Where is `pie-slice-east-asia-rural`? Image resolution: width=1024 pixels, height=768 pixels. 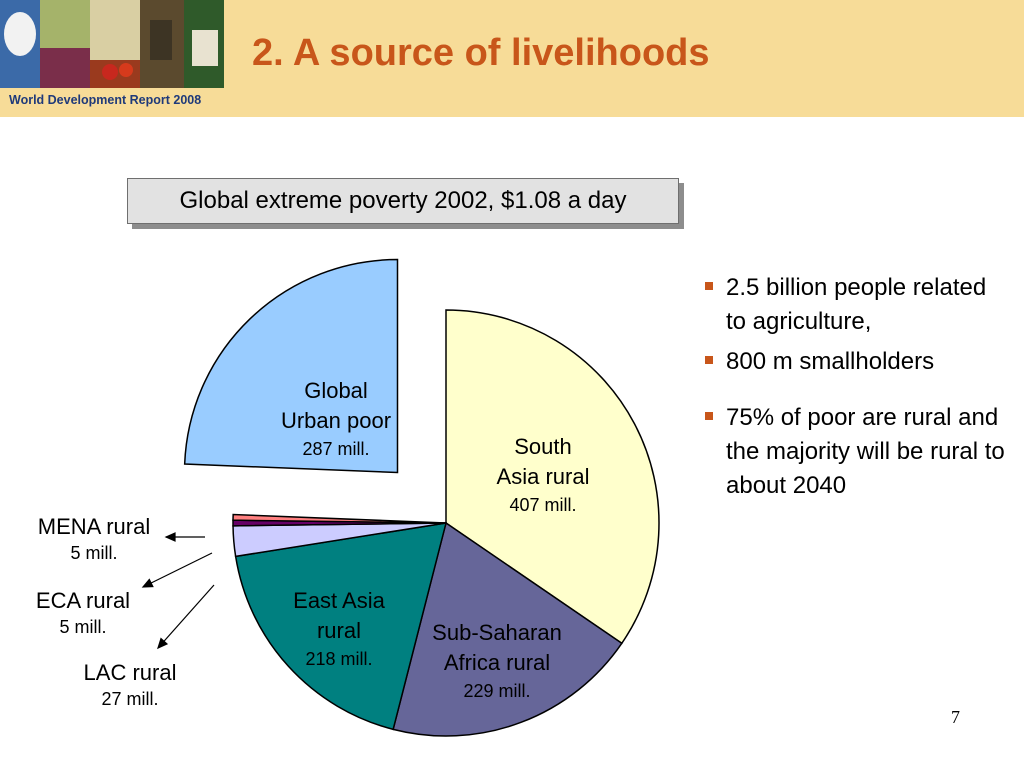 pie-slice-east-asia-rural is located at coordinates (341, 626).